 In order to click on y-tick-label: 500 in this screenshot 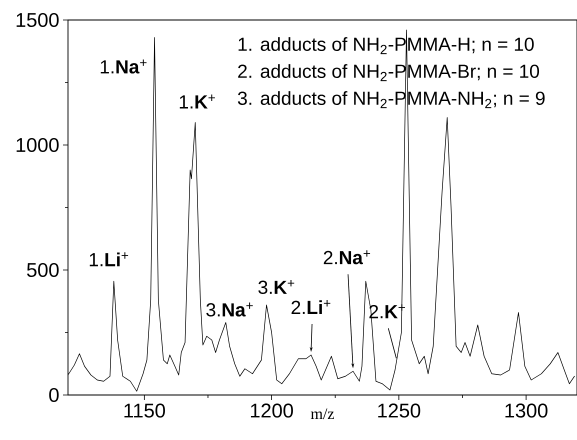, I will do `click(43, 270)`.